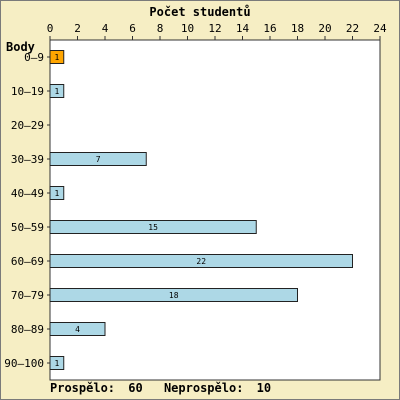 The image size is (400, 400). I want to click on chart-title: Počet studentů, so click(199, 12).